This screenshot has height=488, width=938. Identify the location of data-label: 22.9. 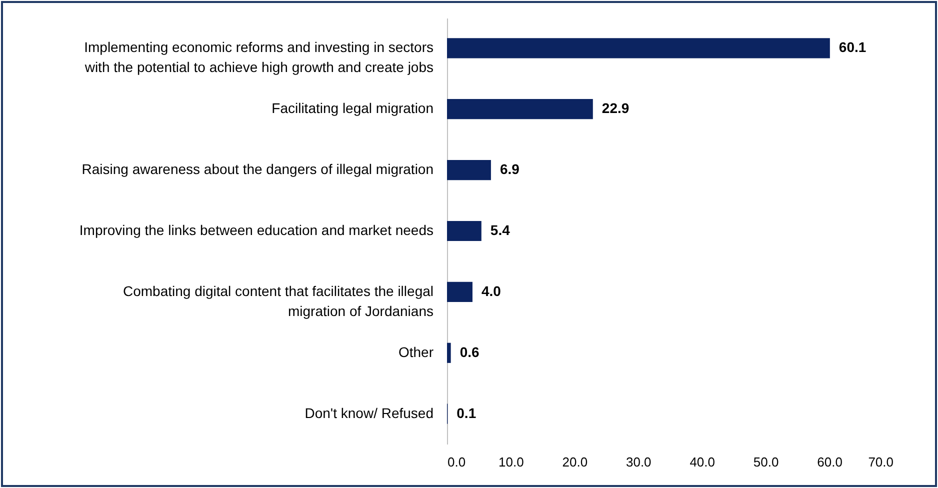
(616, 108).